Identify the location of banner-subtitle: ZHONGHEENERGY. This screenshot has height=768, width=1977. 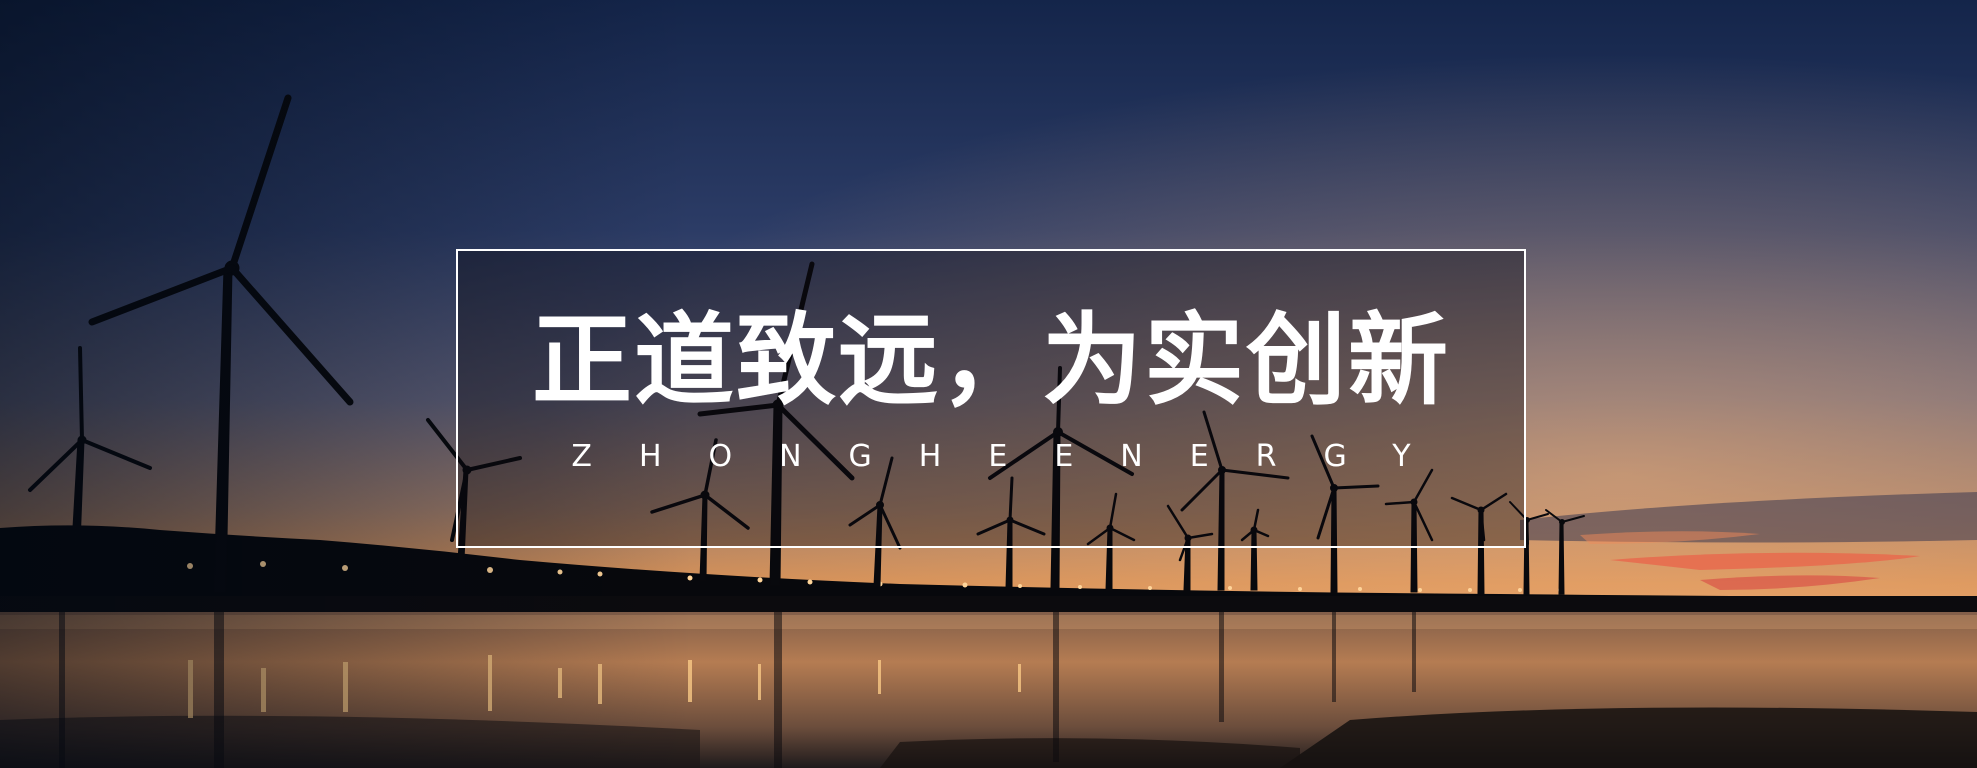
(1014, 456).